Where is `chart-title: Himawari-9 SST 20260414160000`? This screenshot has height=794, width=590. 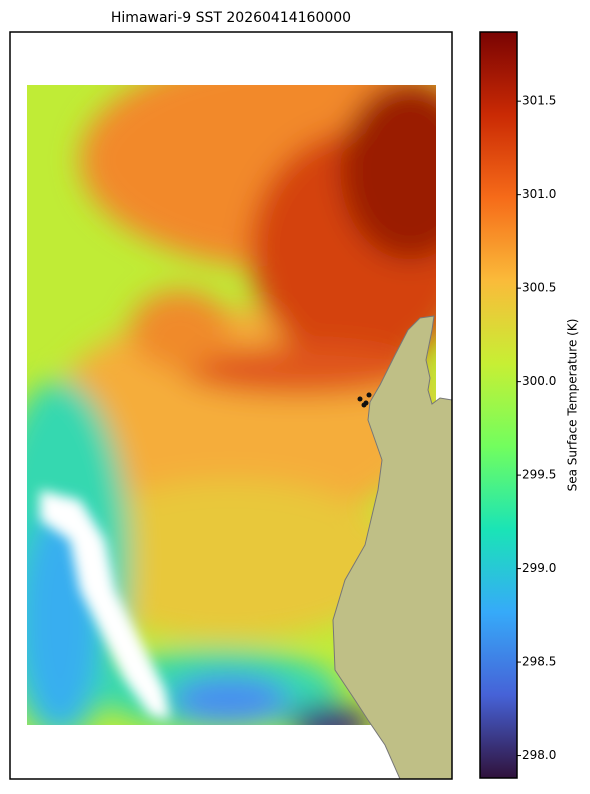
chart-title: Himawari-9 SST 20260414160000 is located at coordinates (231, 18).